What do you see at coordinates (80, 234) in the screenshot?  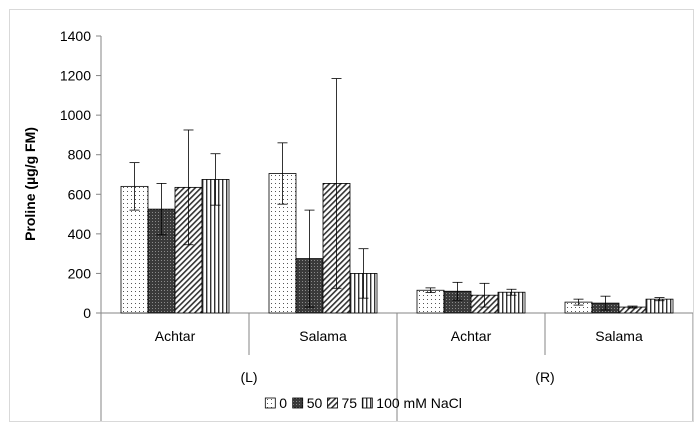 I see `y-tick-label: 400` at bounding box center [80, 234].